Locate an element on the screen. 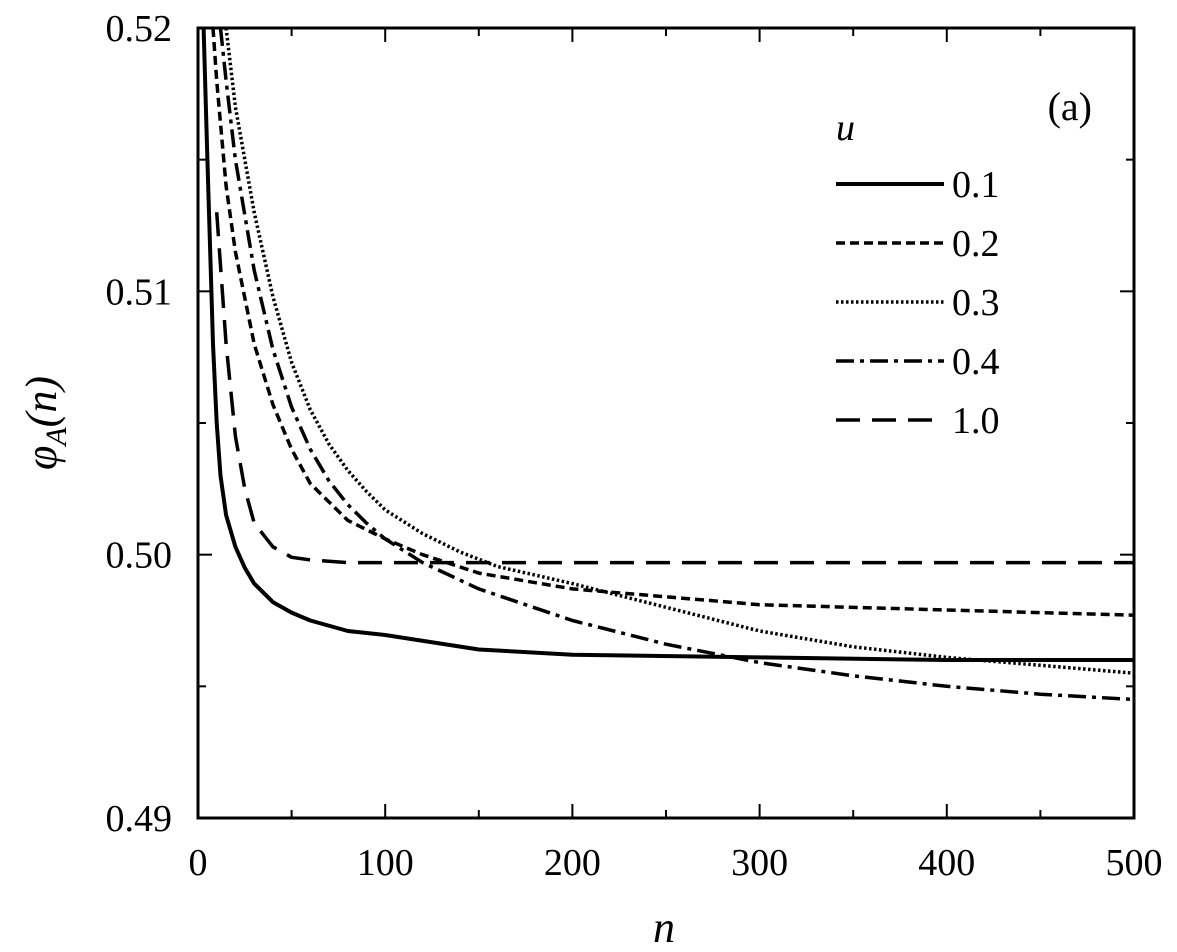  x-tick-label: 300 is located at coordinates (759, 863).